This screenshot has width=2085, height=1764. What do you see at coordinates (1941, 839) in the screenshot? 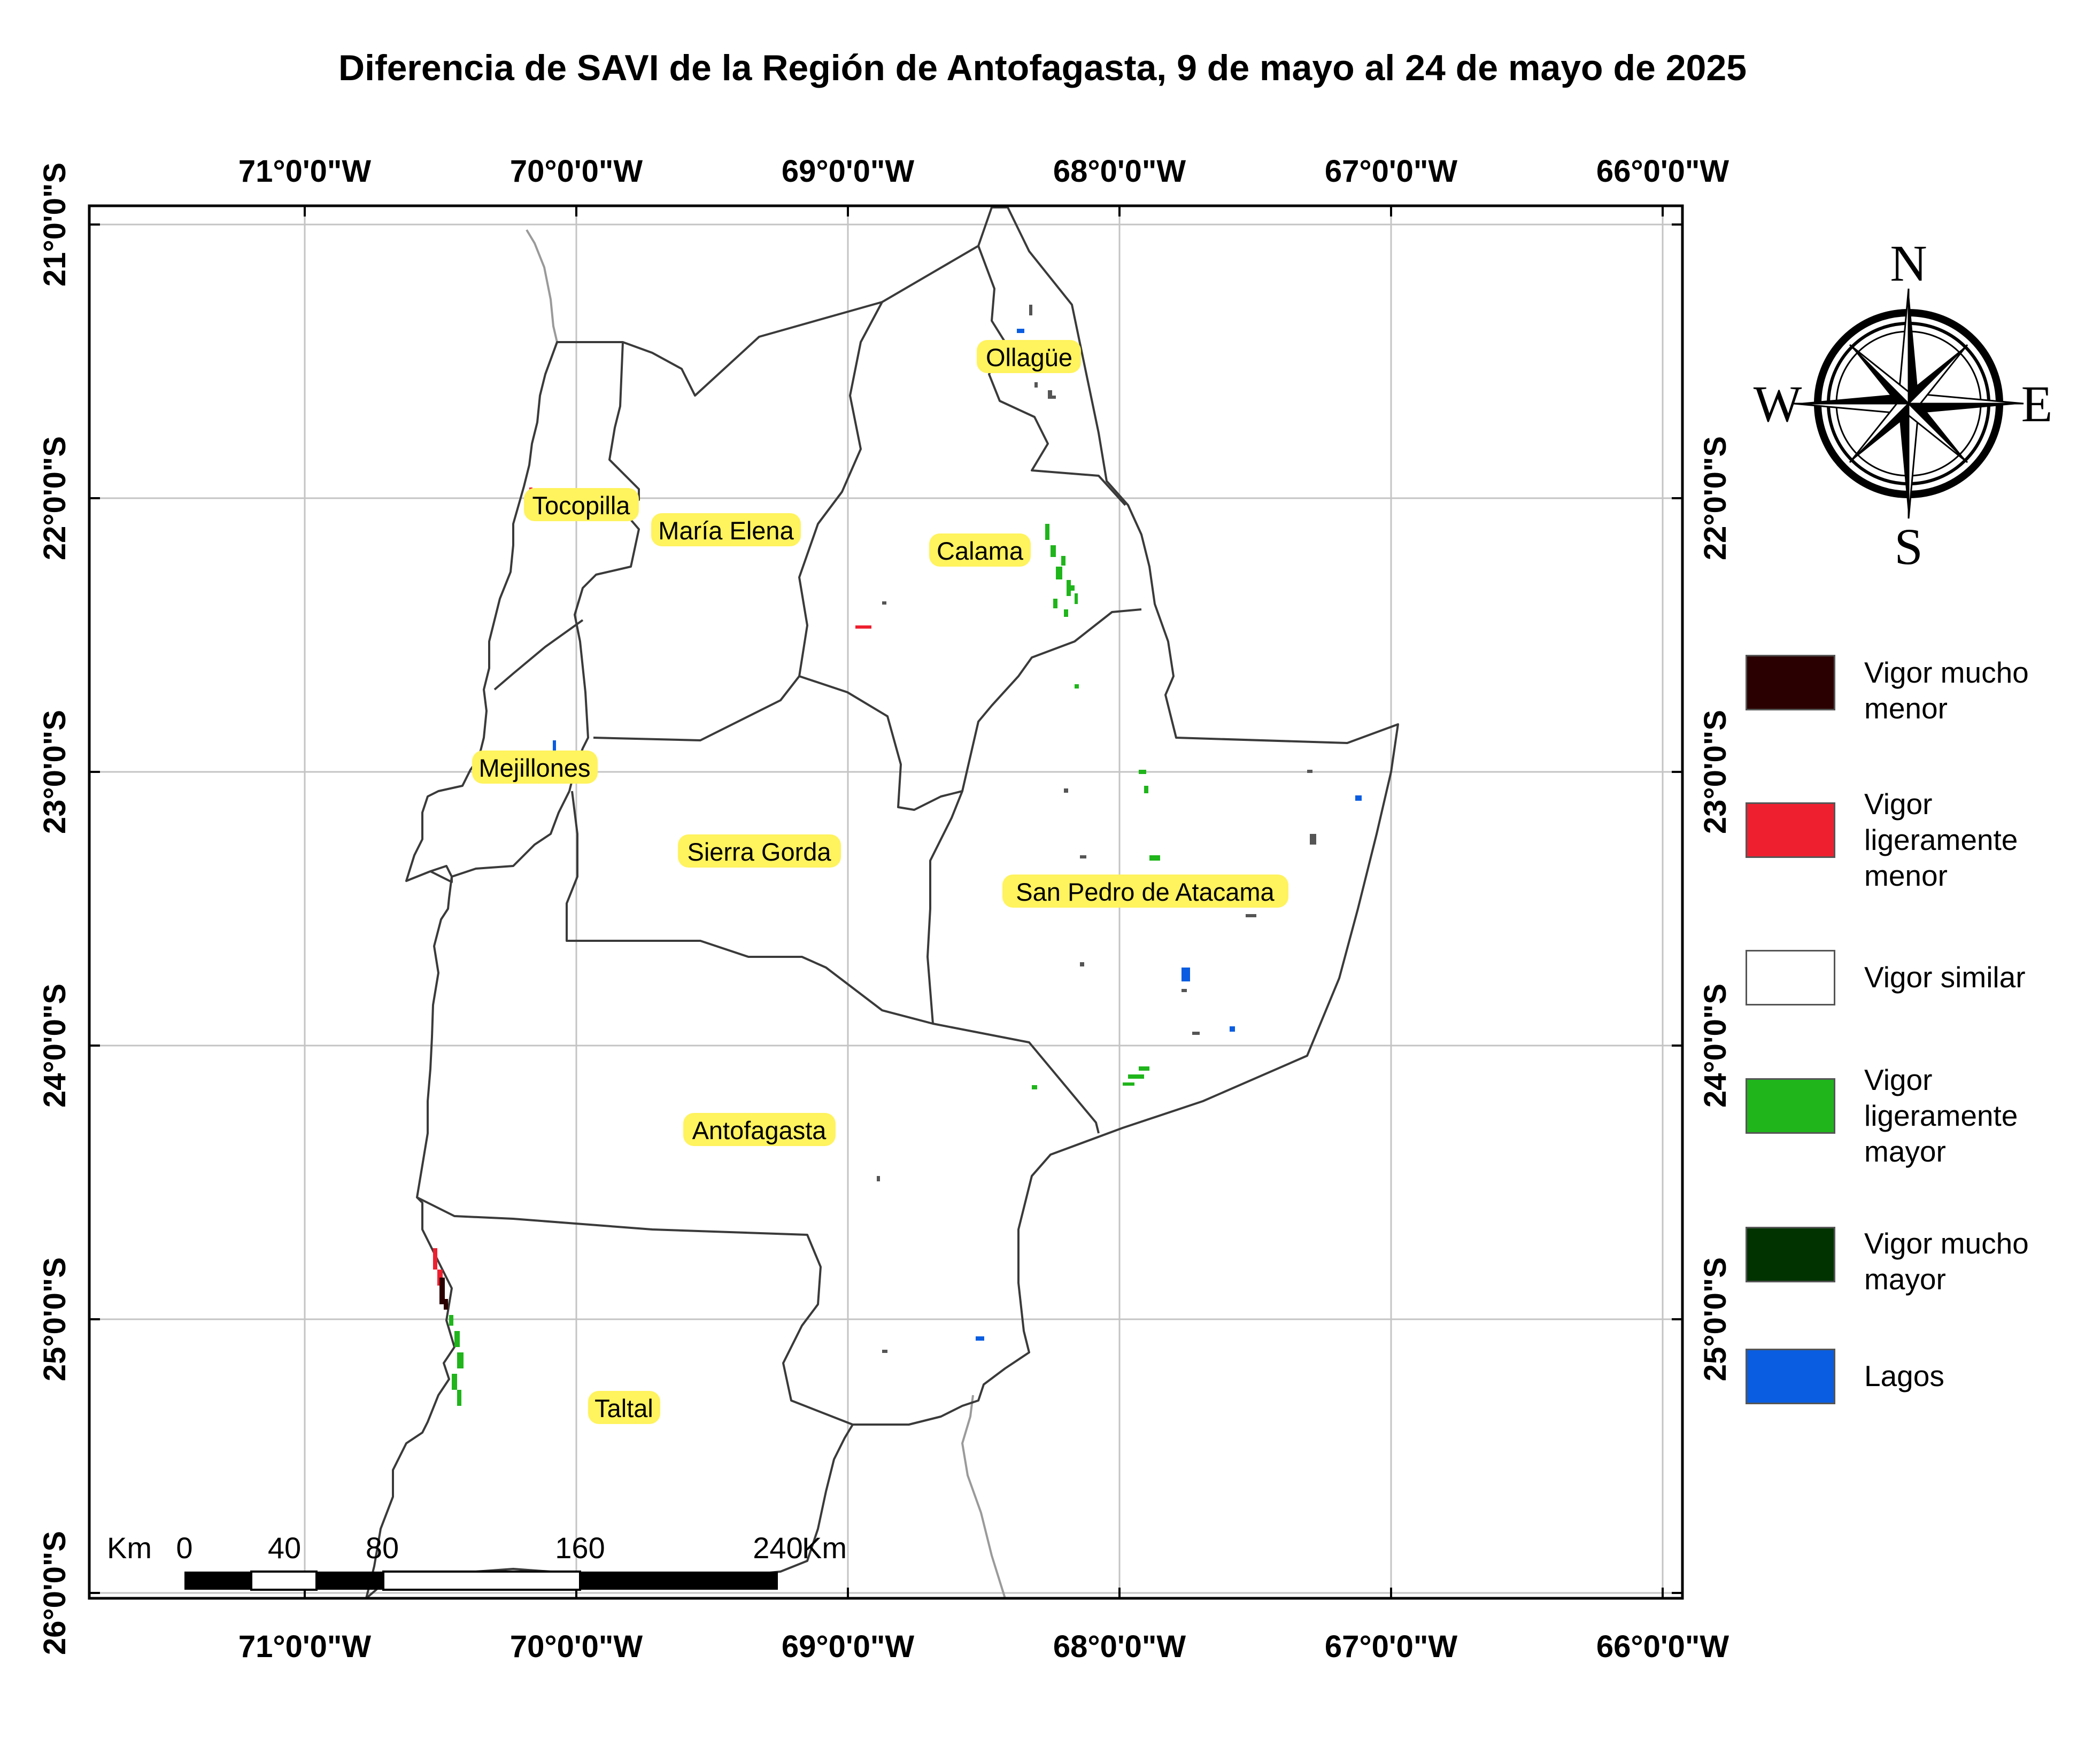
I see `legend-label: Vigor ligeramente menor` at bounding box center [1941, 839].